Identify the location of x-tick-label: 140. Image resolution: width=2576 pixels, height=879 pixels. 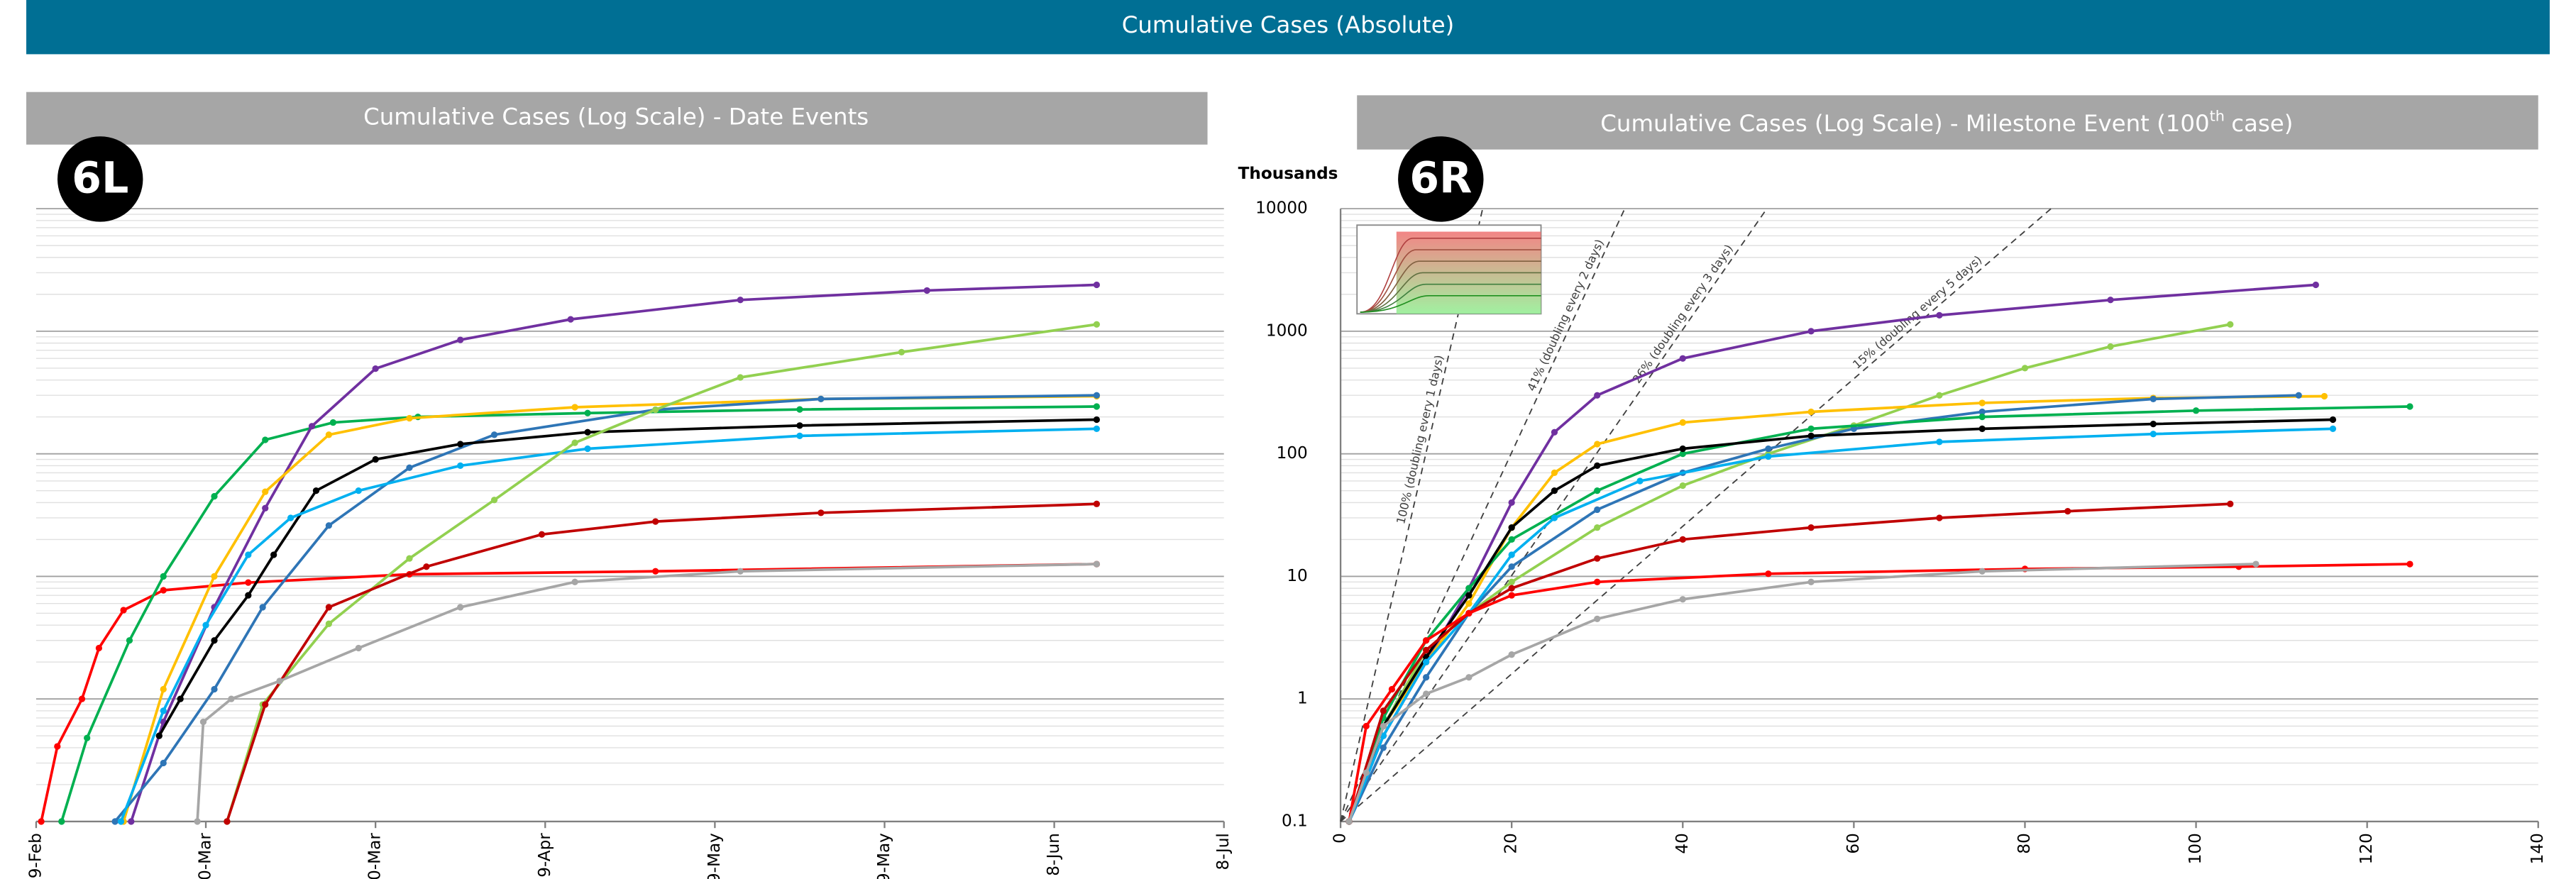
(2537, 848).